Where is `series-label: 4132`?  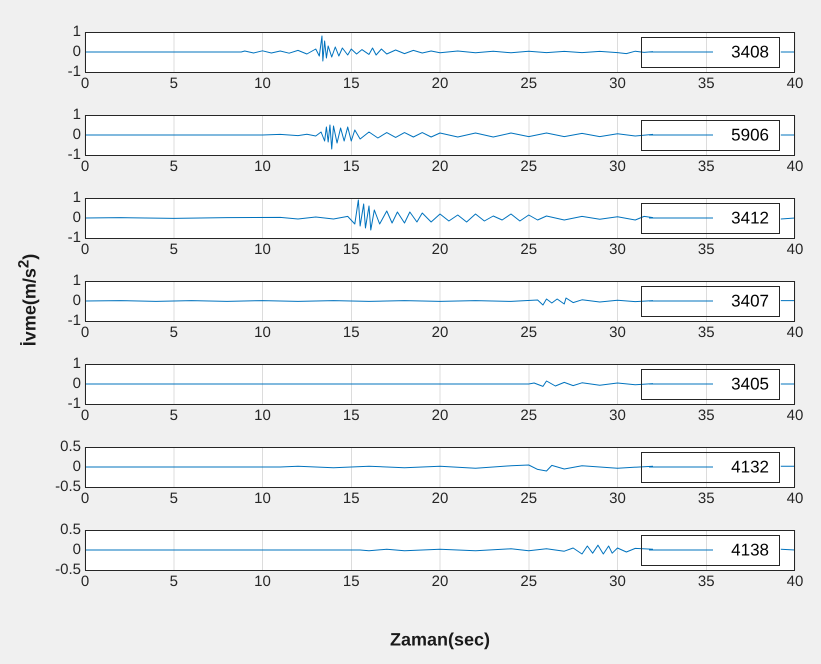
series-label: 4132 is located at coordinates (750, 467).